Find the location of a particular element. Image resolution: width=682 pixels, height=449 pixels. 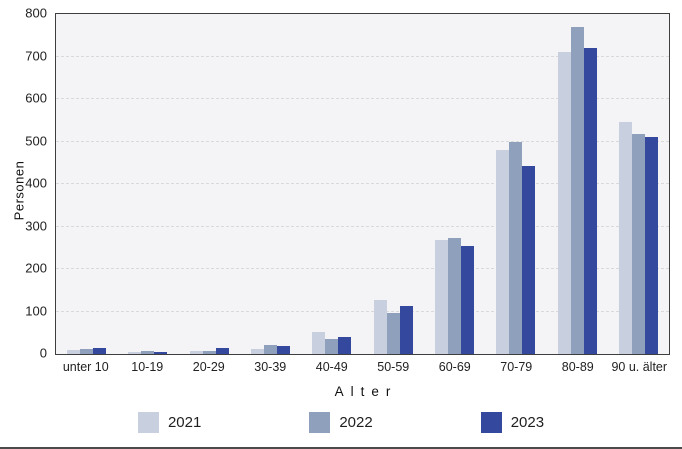

legend-label: 2021 is located at coordinates (184, 422).